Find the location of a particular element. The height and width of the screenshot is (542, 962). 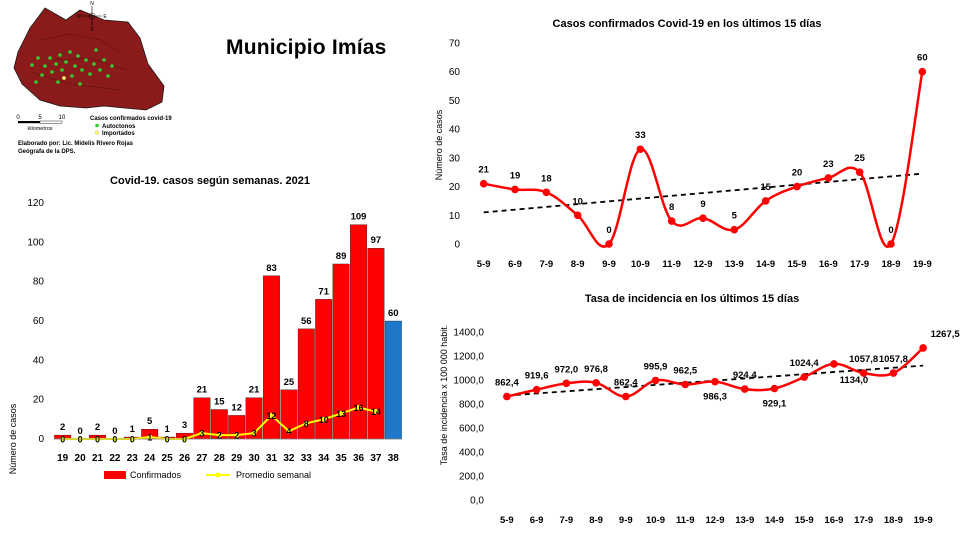

x-tick-label: 28 is located at coordinates (220, 458).